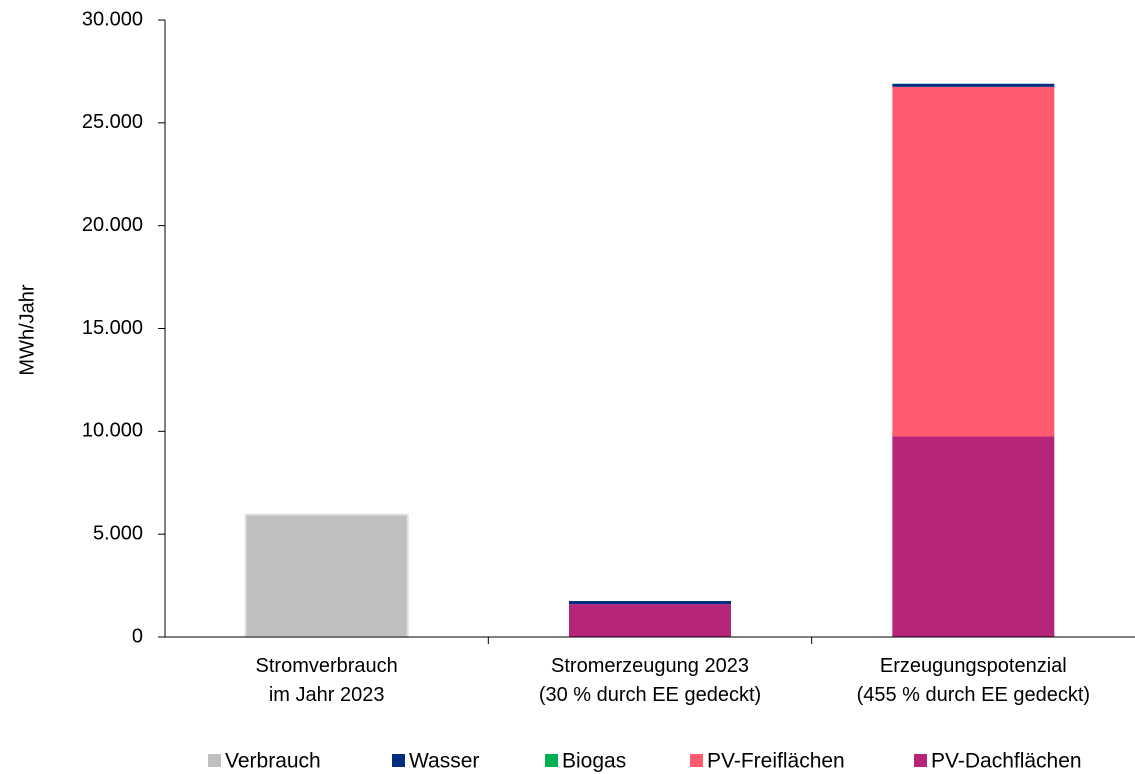  I want to click on legend-label: PV-Dachflächen, so click(1006, 761).